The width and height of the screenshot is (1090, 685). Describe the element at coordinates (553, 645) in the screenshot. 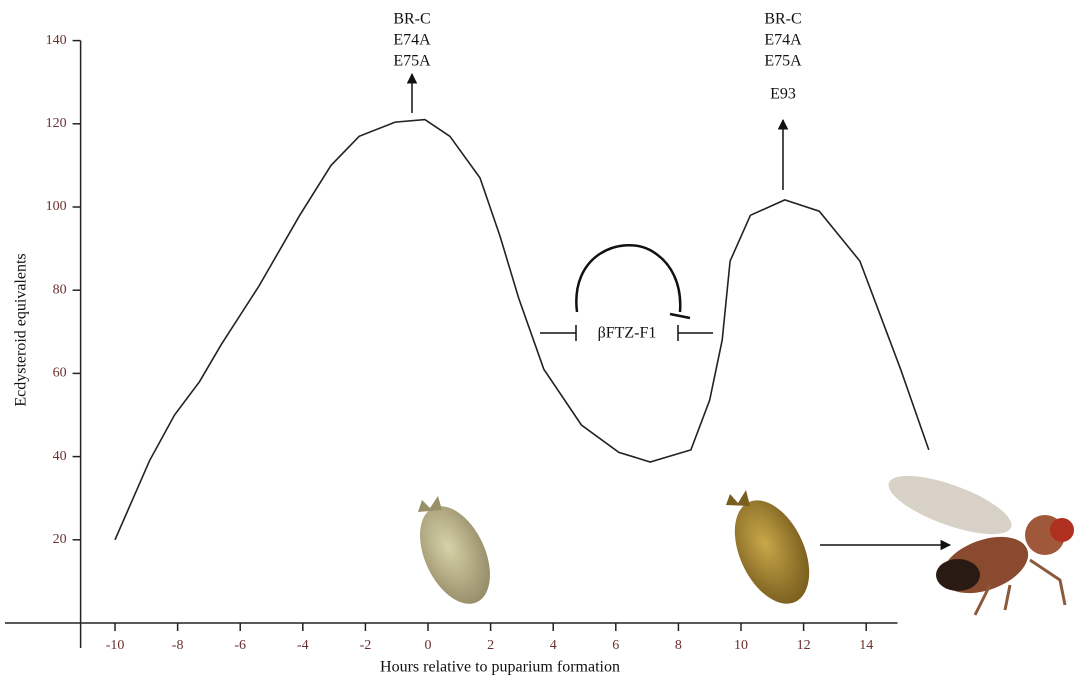

I see `x-tick-label: 4` at that location.